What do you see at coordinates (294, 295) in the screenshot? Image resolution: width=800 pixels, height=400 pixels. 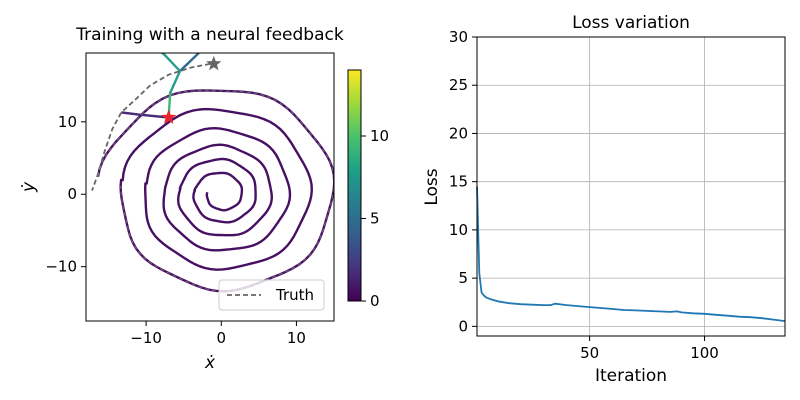 I see `legend-truth-label: Truth` at bounding box center [294, 295].